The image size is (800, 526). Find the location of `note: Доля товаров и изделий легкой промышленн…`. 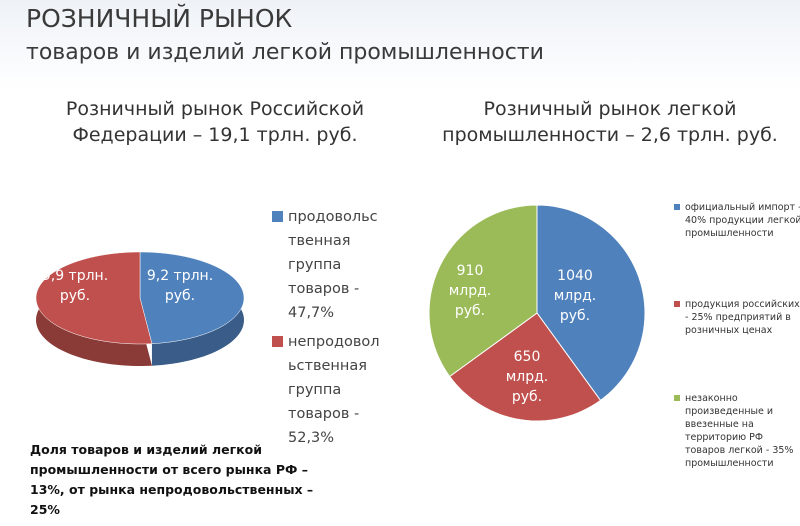

note: Доля товаров и изделий легкой промышленн… is located at coordinates (172, 479).